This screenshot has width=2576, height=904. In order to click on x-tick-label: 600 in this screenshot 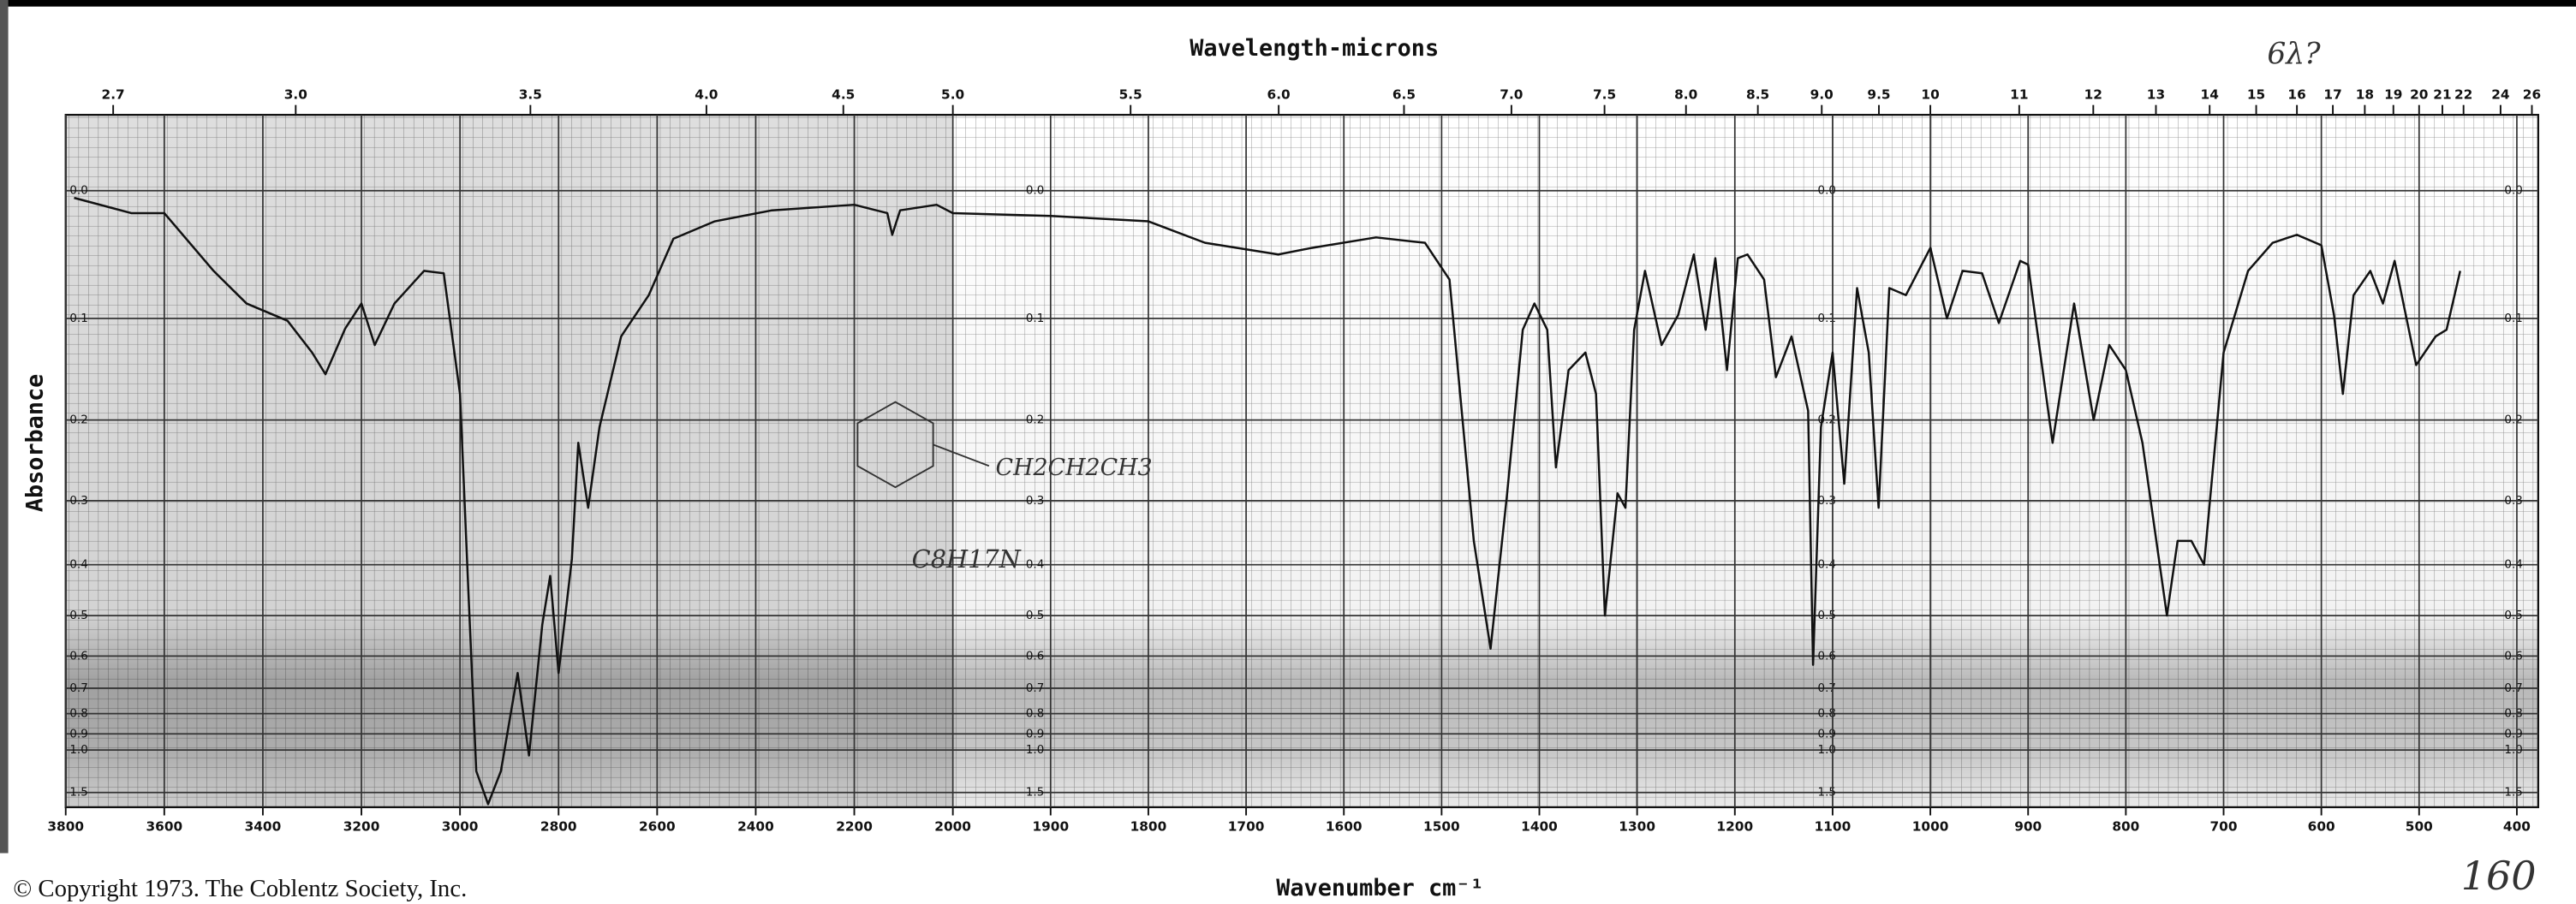, I will do `click(2321, 826)`.